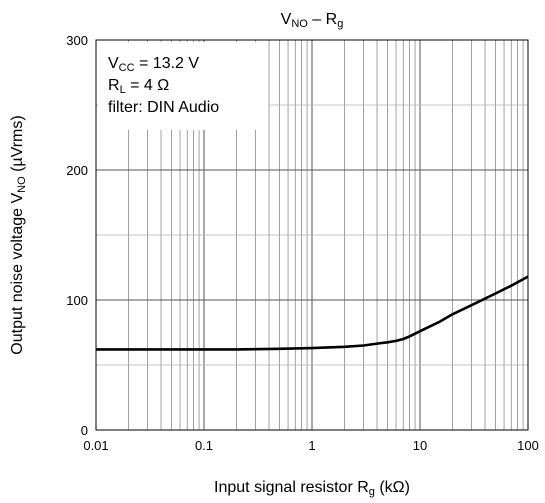 This screenshot has height=503, width=545. I want to click on x-tick-labels: 0.01 0.1 1 10 100, so click(311, 445).